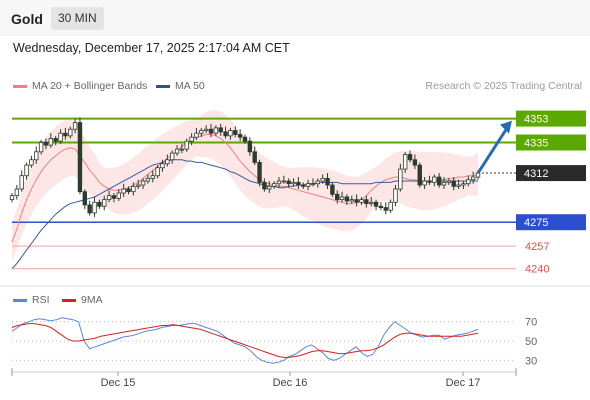  What do you see at coordinates (27, 19) in the screenshot?
I see `instrument-title: Gold` at bounding box center [27, 19].